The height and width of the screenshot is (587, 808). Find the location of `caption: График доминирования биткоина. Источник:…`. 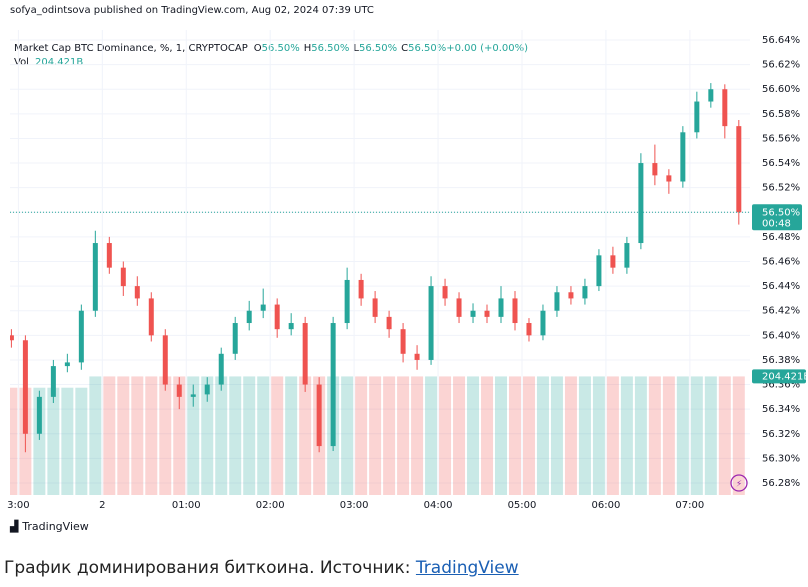

caption: График доминирования биткоина. Источник:… is located at coordinates (261, 568).